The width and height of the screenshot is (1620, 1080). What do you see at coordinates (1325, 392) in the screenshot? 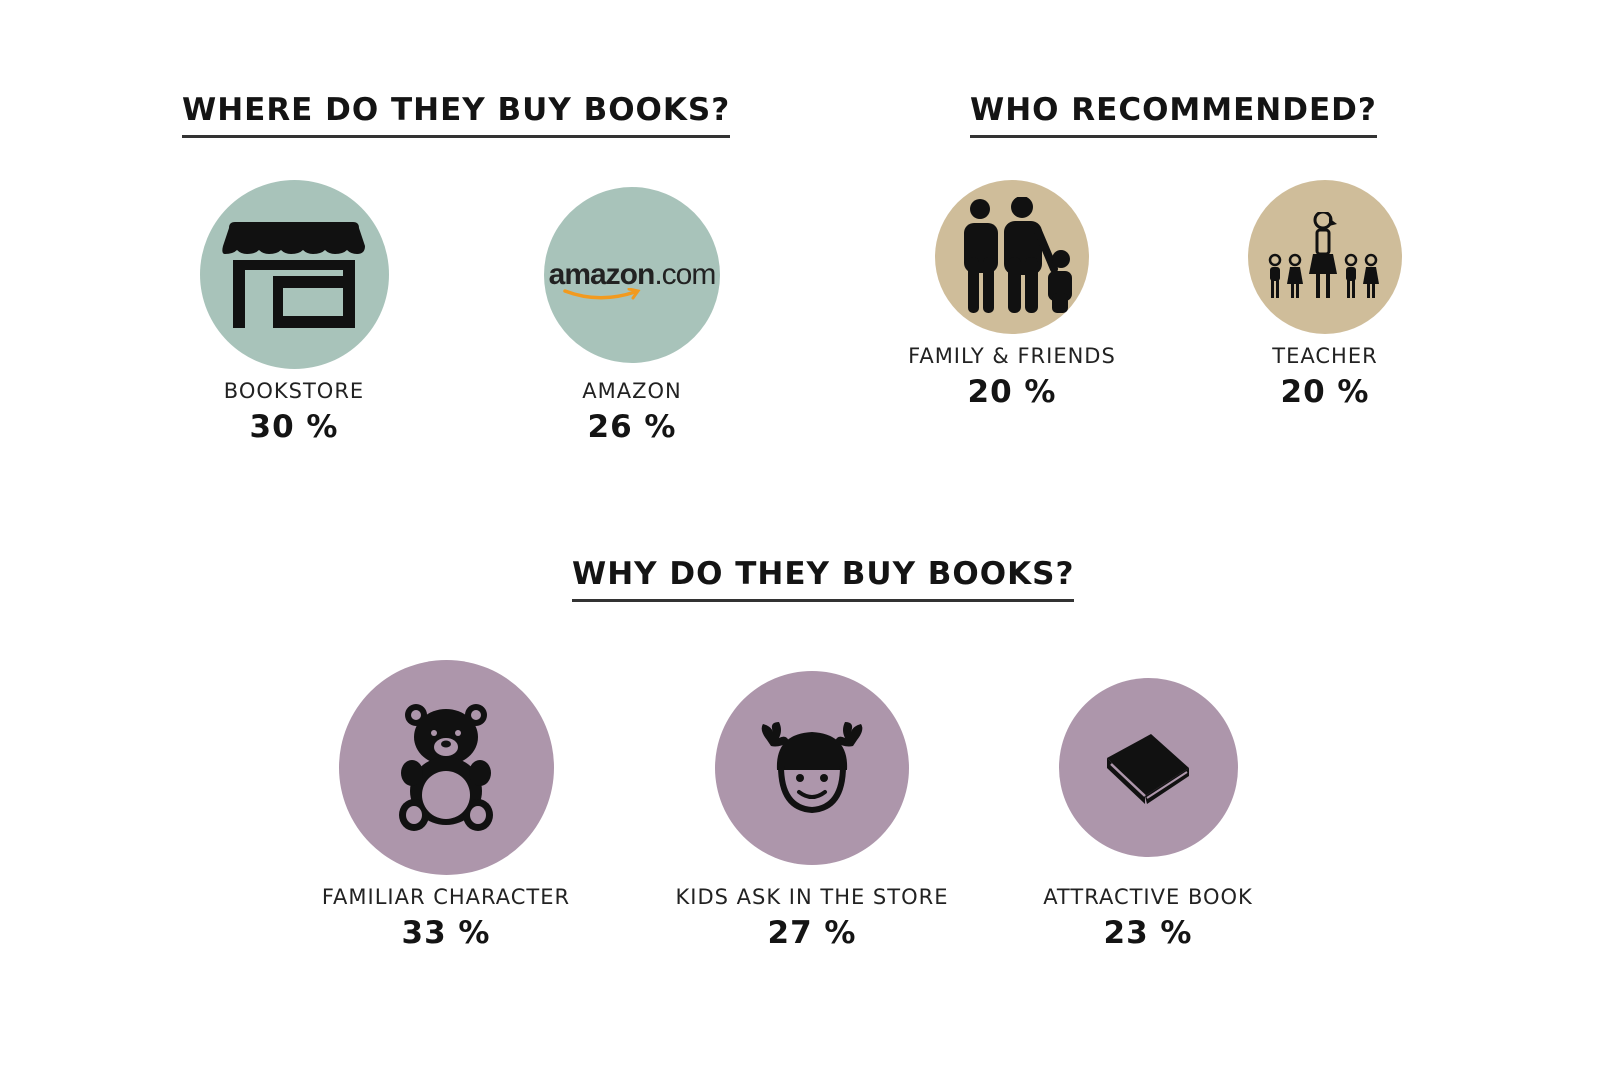
I see `value-teacher: 20 %` at bounding box center [1325, 392].